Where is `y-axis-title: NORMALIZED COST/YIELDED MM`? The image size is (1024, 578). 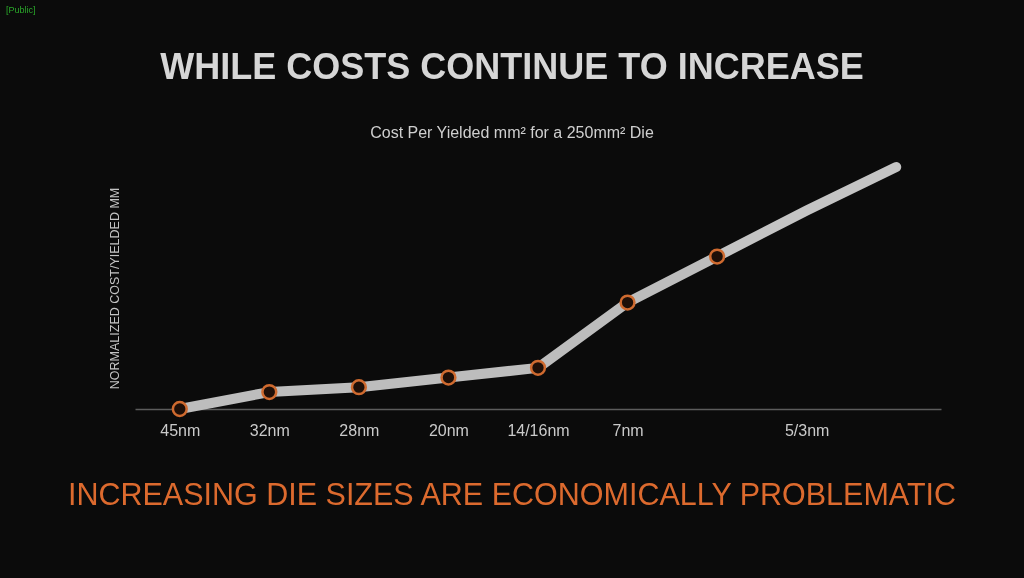 y-axis-title: NORMALIZED COST/YIELDED MM is located at coordinates (114, 288).